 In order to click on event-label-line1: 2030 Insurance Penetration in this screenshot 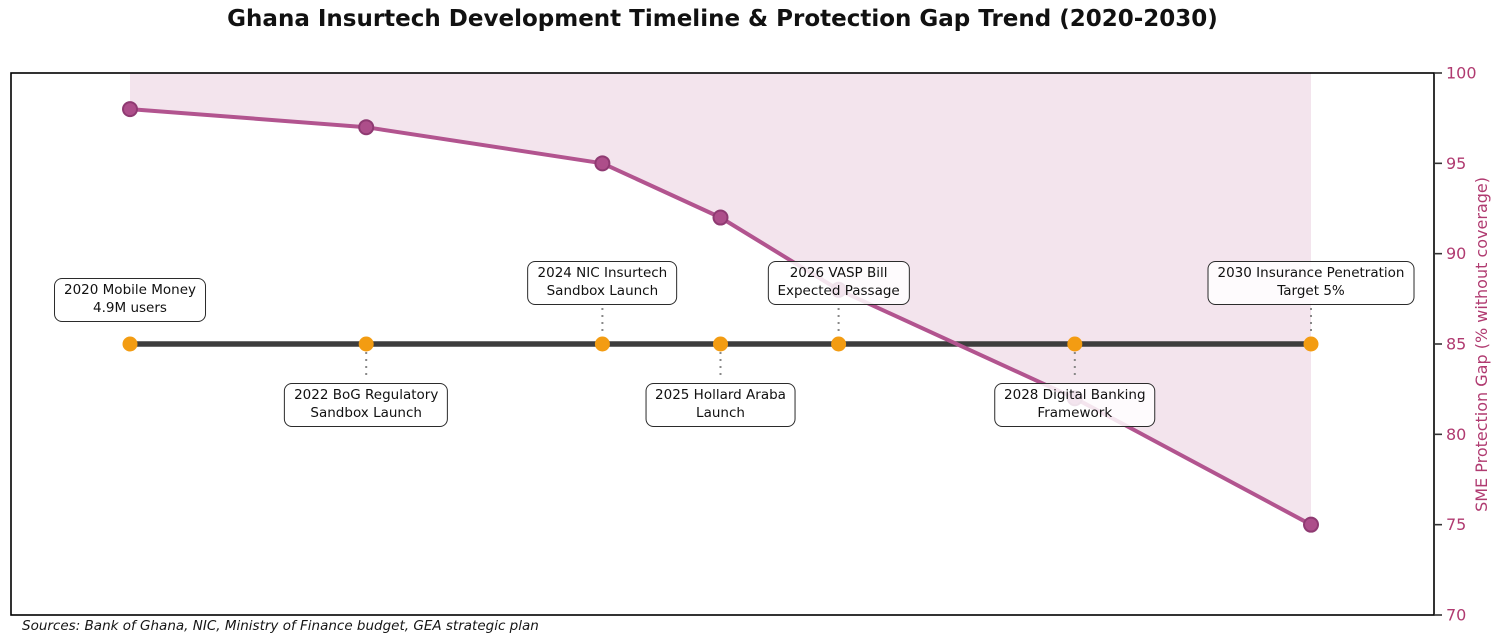, I will do `click(1311, 273)`.